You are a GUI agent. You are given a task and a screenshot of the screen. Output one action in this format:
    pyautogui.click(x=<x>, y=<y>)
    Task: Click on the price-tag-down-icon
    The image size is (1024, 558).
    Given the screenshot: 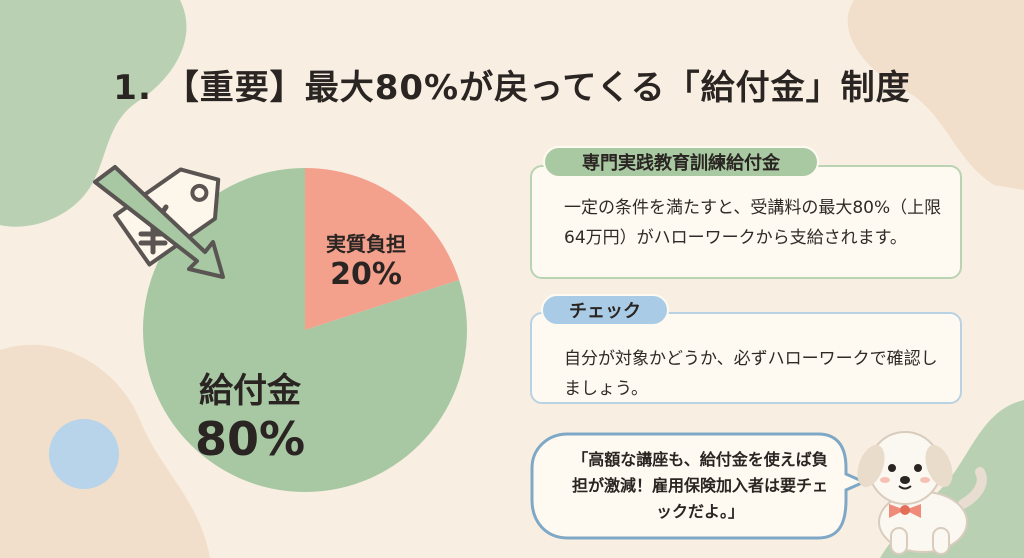 What is the action you would take?
    pyautogui.click(x=159, y=222)
    